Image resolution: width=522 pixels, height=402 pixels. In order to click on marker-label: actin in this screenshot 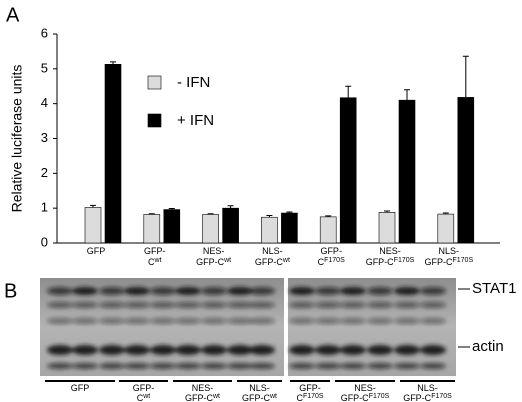, I will do `click(488, 346)`.